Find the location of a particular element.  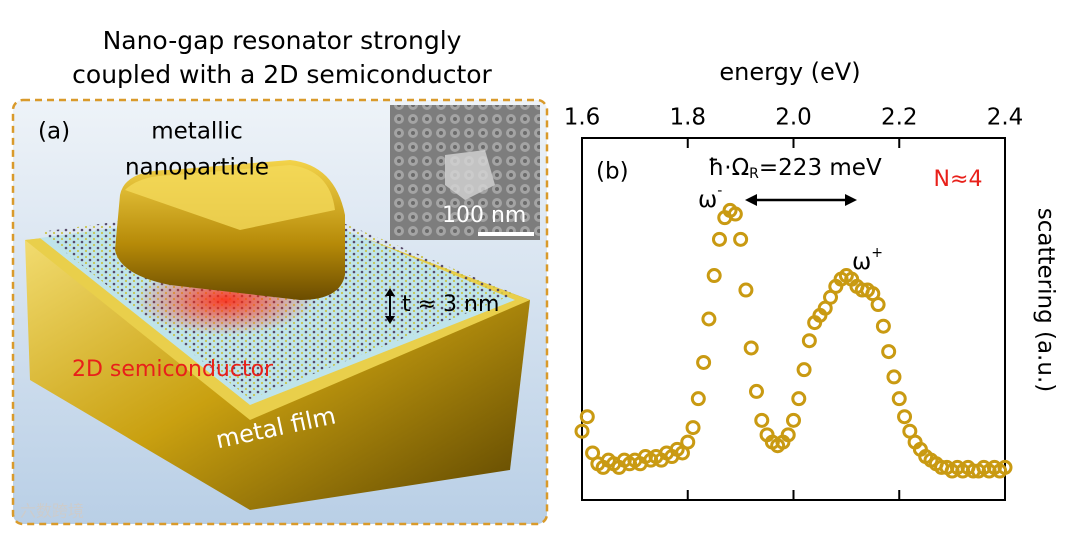

x-tick-label: 1.6 is located at coordinates (582, 118).